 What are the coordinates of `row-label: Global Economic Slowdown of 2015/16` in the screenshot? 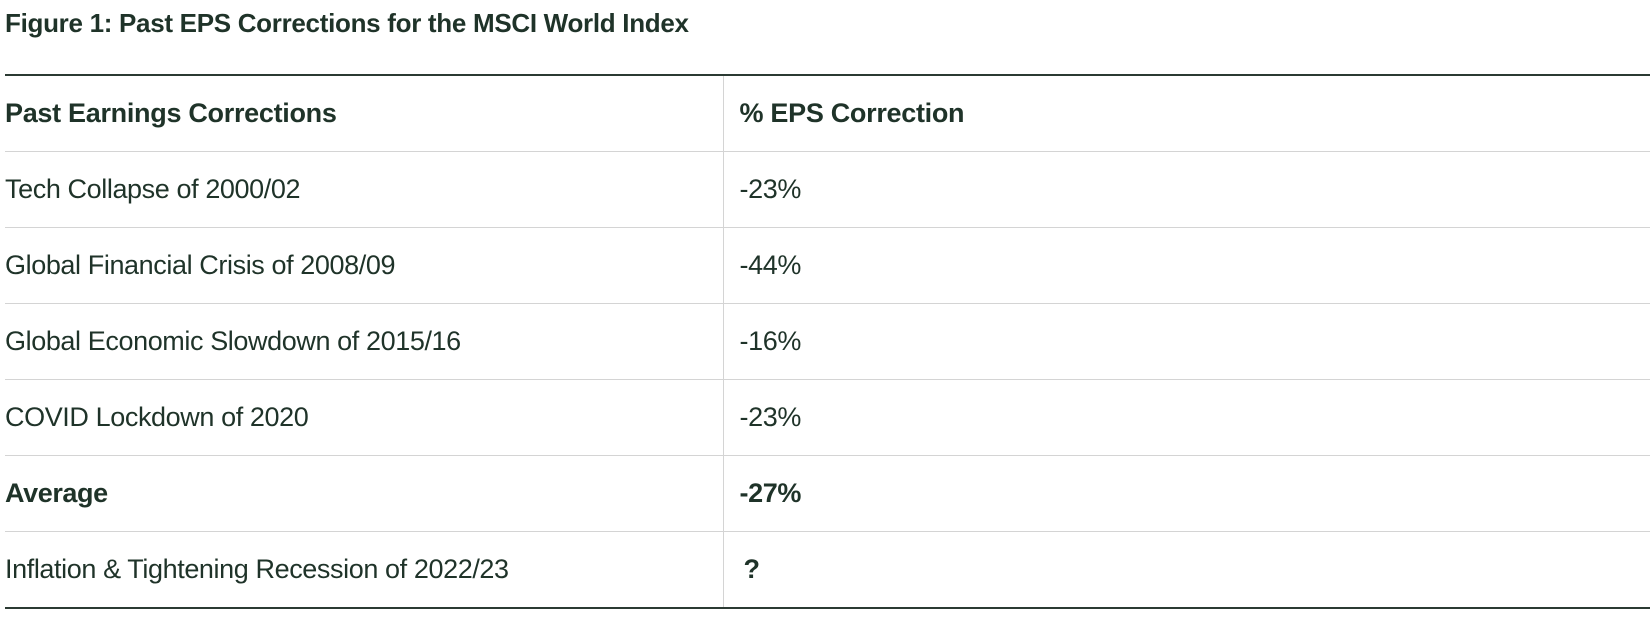 It's located at (364, 341).